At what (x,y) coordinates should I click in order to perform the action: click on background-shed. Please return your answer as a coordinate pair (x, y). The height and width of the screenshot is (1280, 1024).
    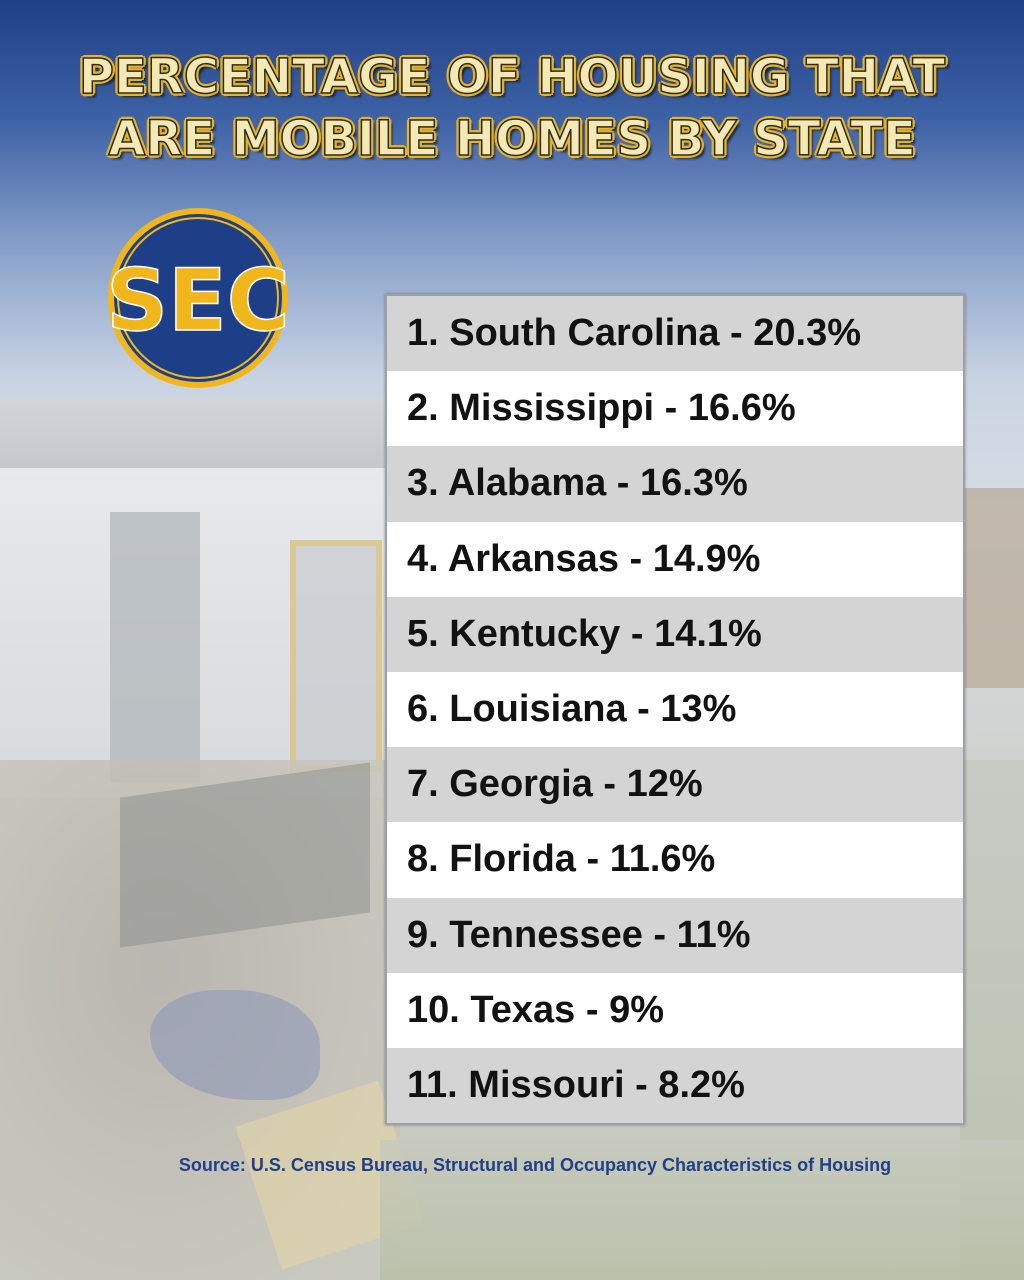
    Looking at the image, I should click on (992, 588).